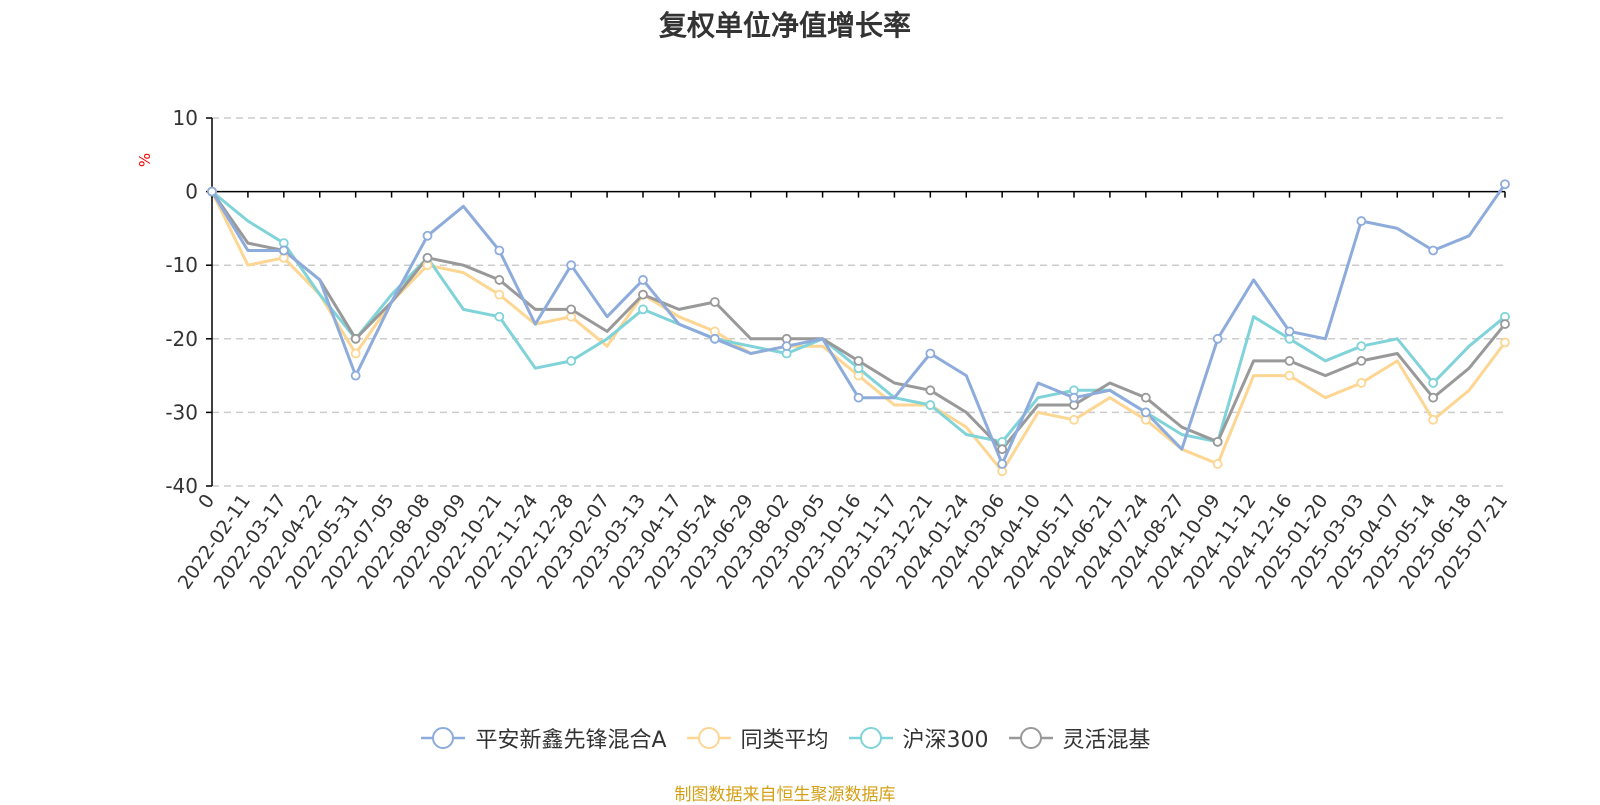  I want to click on legend-item: 平安新鑫先锋混合A, so click(543, 738).